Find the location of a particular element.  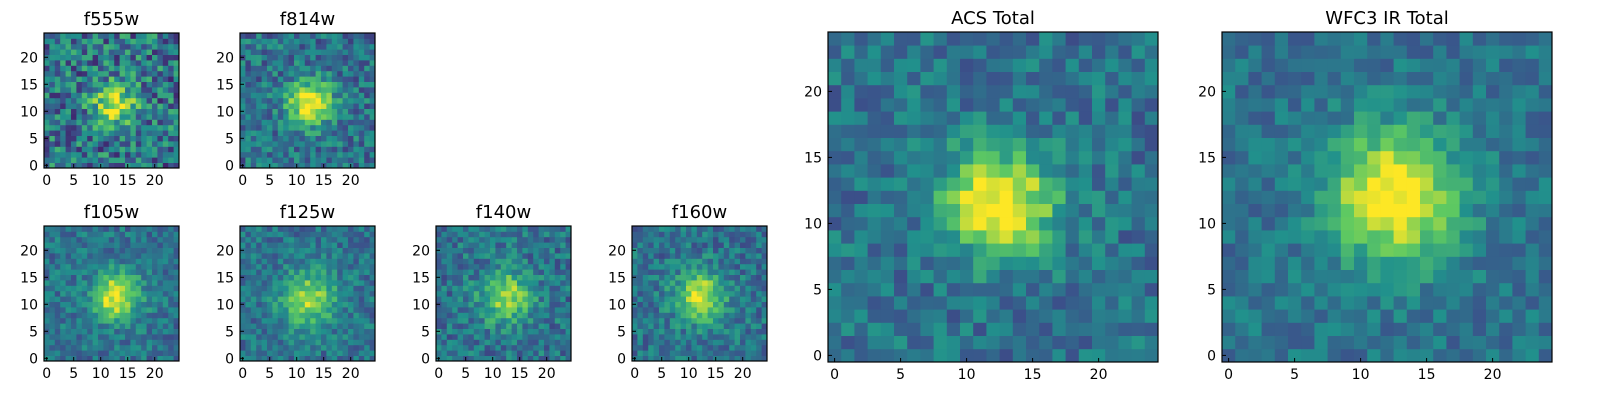

x-tick-label: 0 is located at coordinates (46, 374).